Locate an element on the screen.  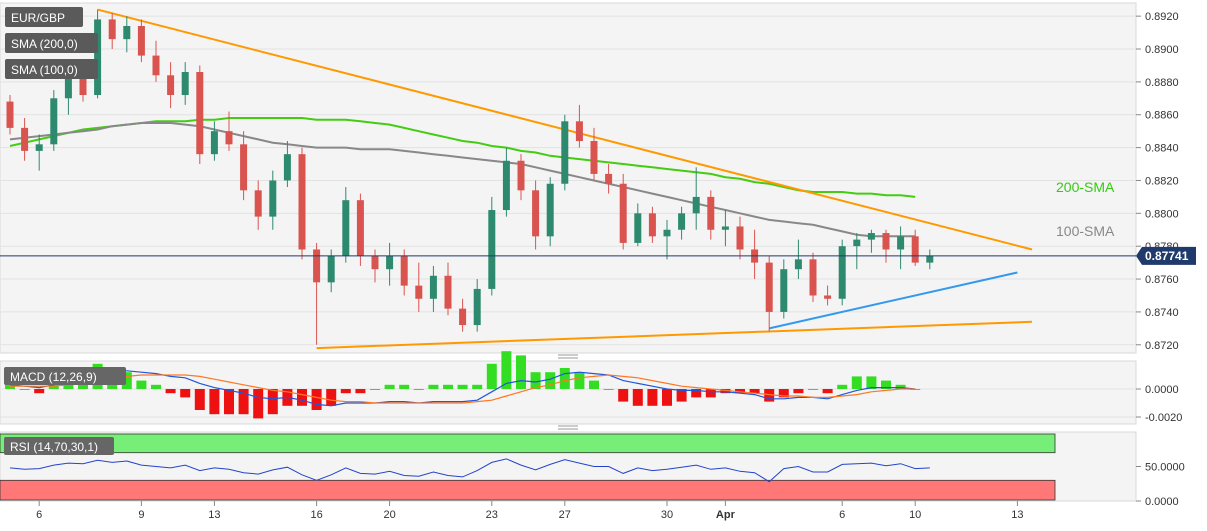
legend-entry: SMA (200,0) is located at coordinates (44, 44).